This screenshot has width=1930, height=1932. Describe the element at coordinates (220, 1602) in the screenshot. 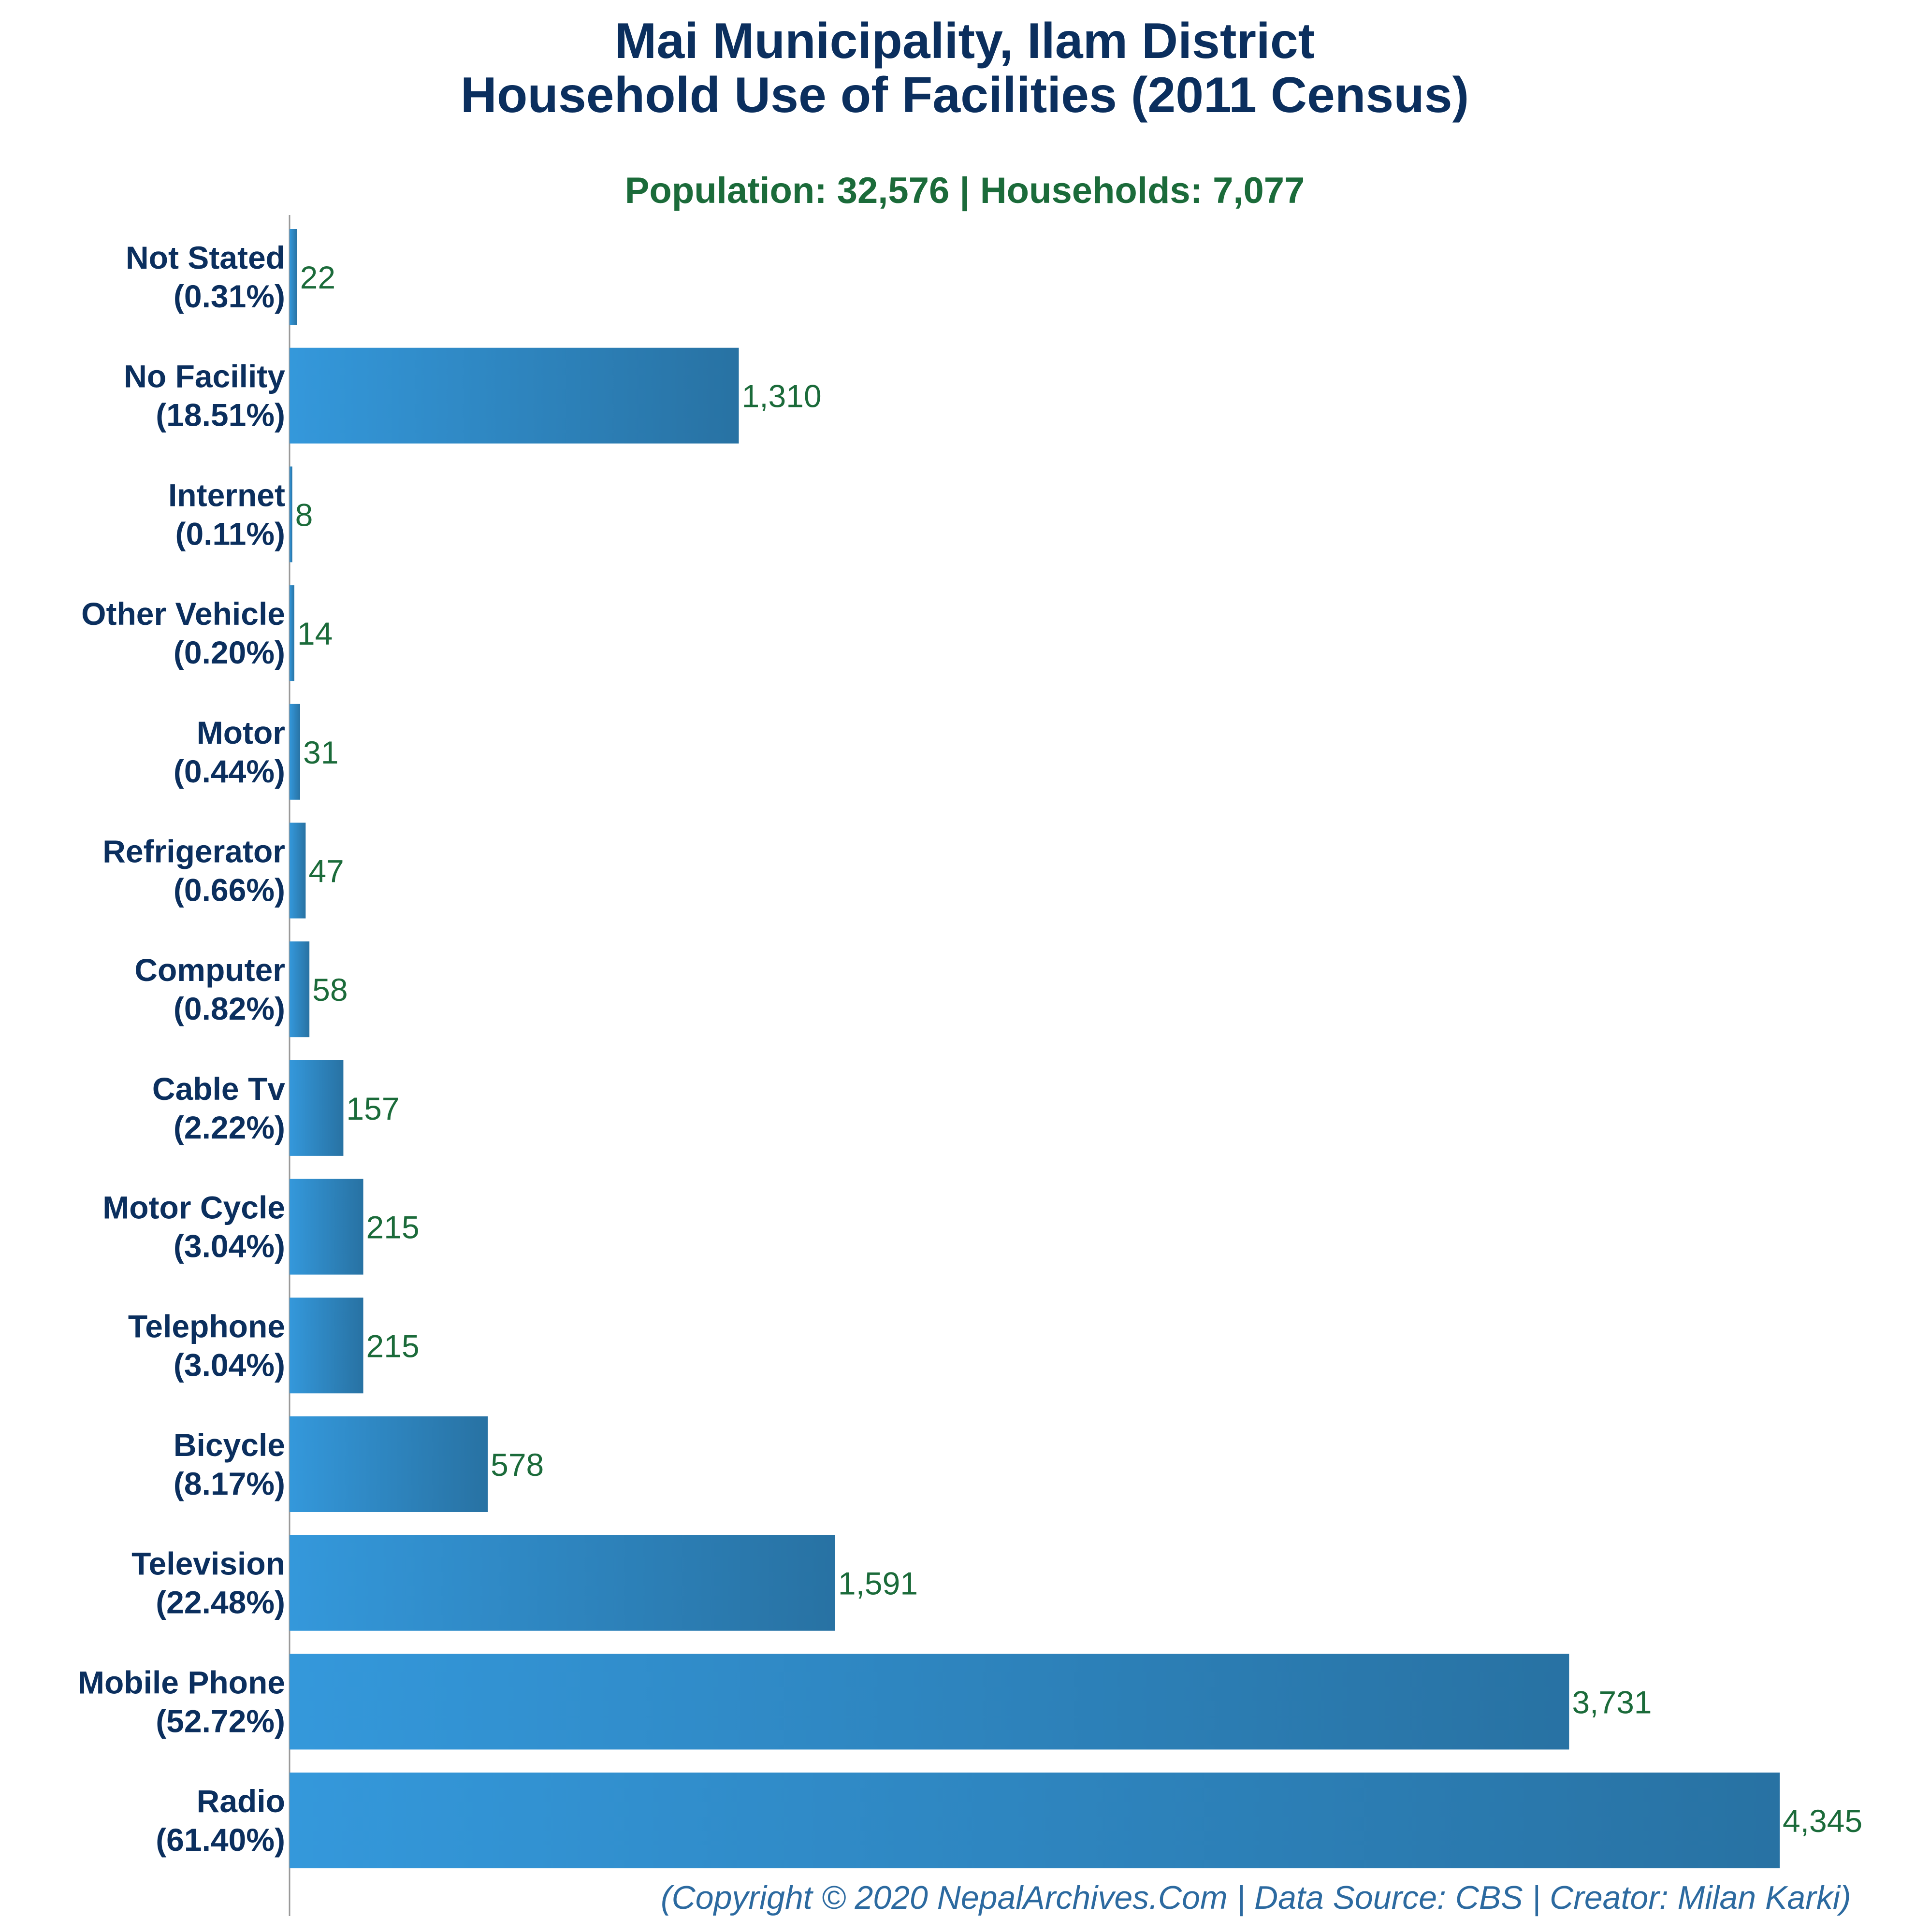

I see `category-percent-label: (22.48%)` at that location.